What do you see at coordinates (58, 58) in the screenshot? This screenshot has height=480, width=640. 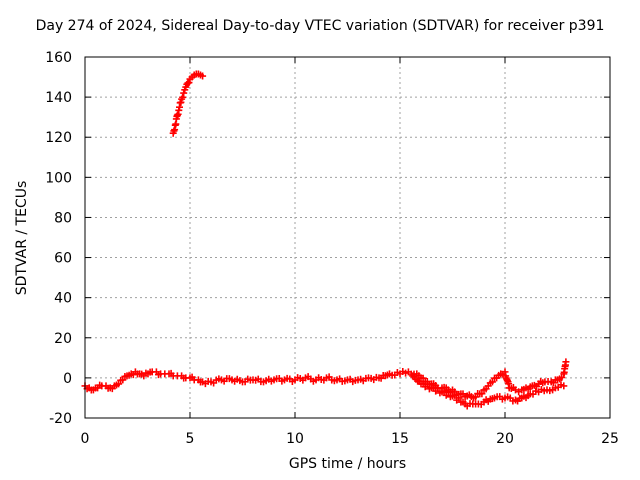 I see `y-tick-label: 160` at bounding box center [58, 58].